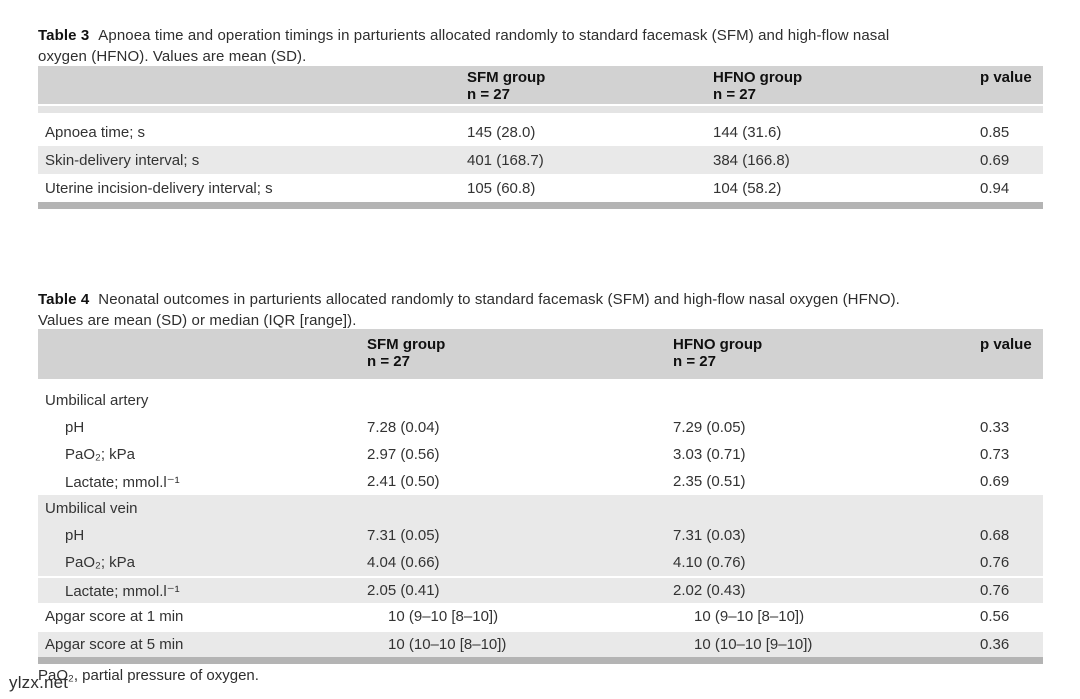 The height and width of the screenshot is (699, 1080). What do you see at coordinates (114, 644) in the screenshot?
I see `row-label: Apgar score at 5 min` at bounding box center [114, 644].